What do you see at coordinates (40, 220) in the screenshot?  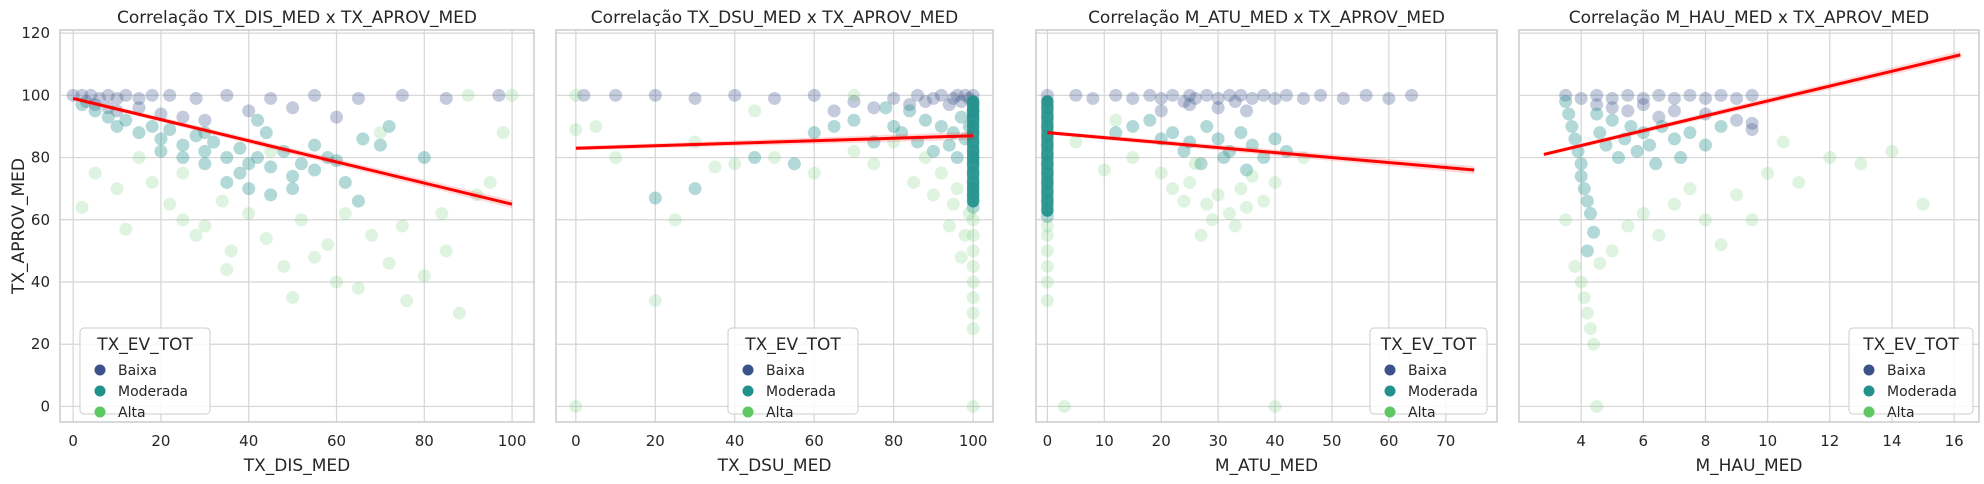 I see `y-tick-label: 60` at bounding box center [40, 220].